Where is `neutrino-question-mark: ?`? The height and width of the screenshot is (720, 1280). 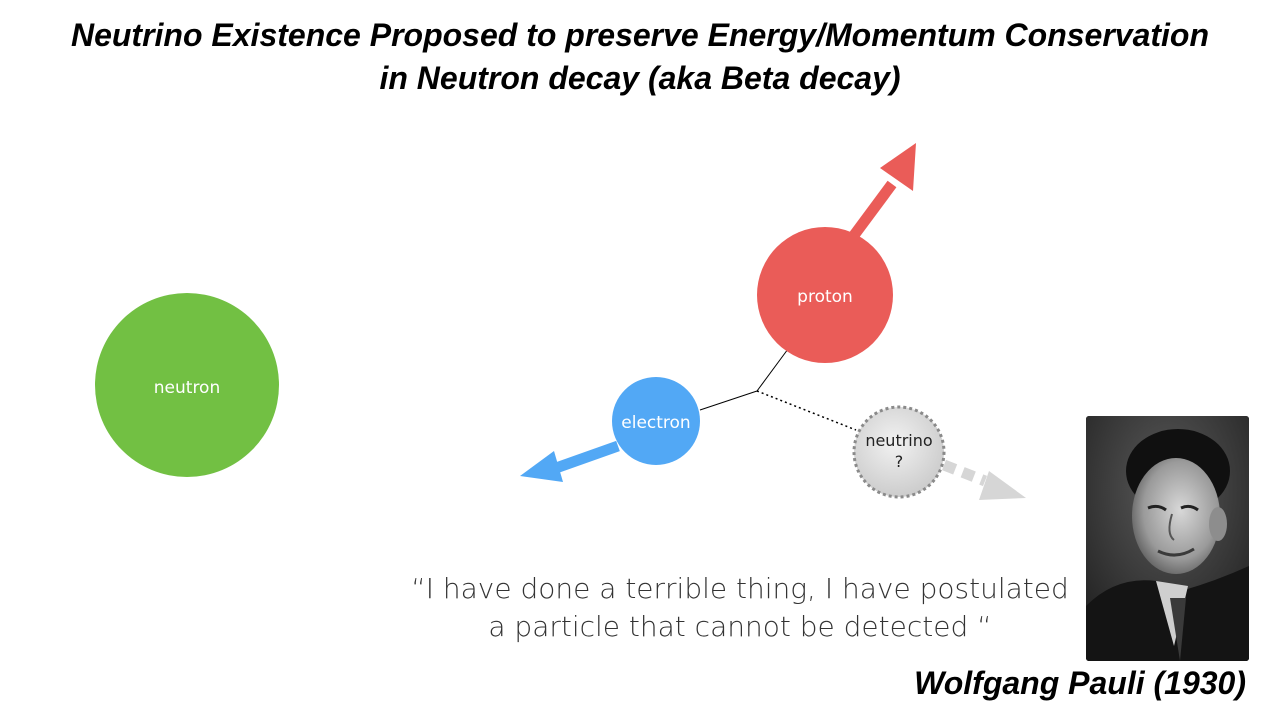 neutrino-question-mark: ? is located at coordinates (899, 461).